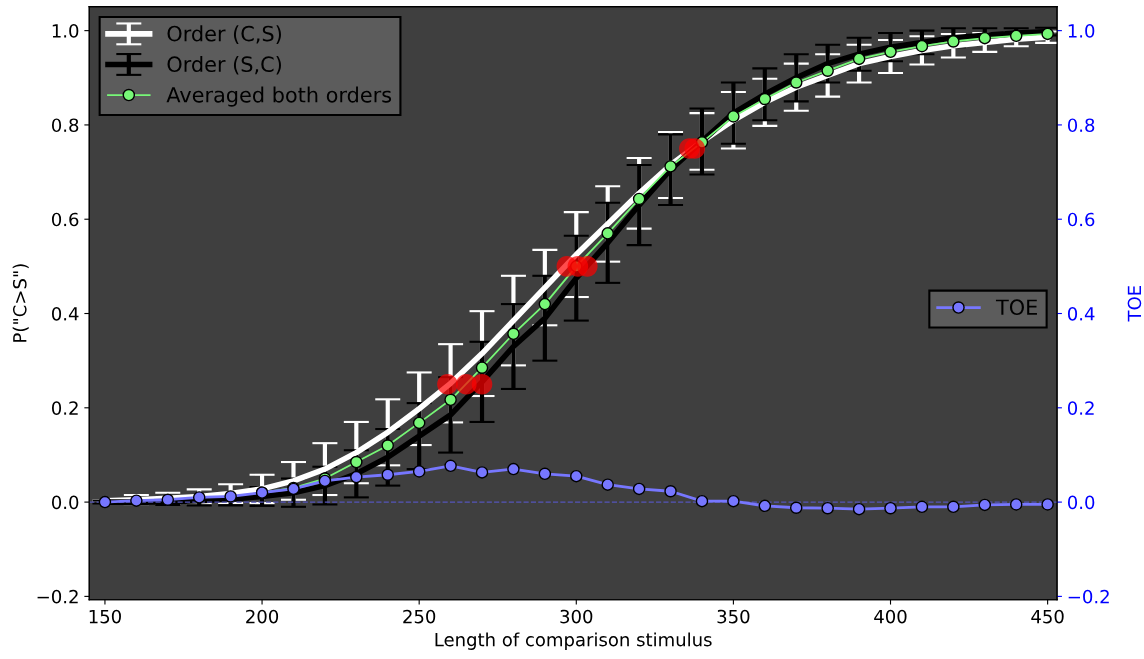 The image size is (1144, 659). Describe the element at coordinates (1081, 219) in the screenshot. I see `y2-tick-label: 0.6` at that location.